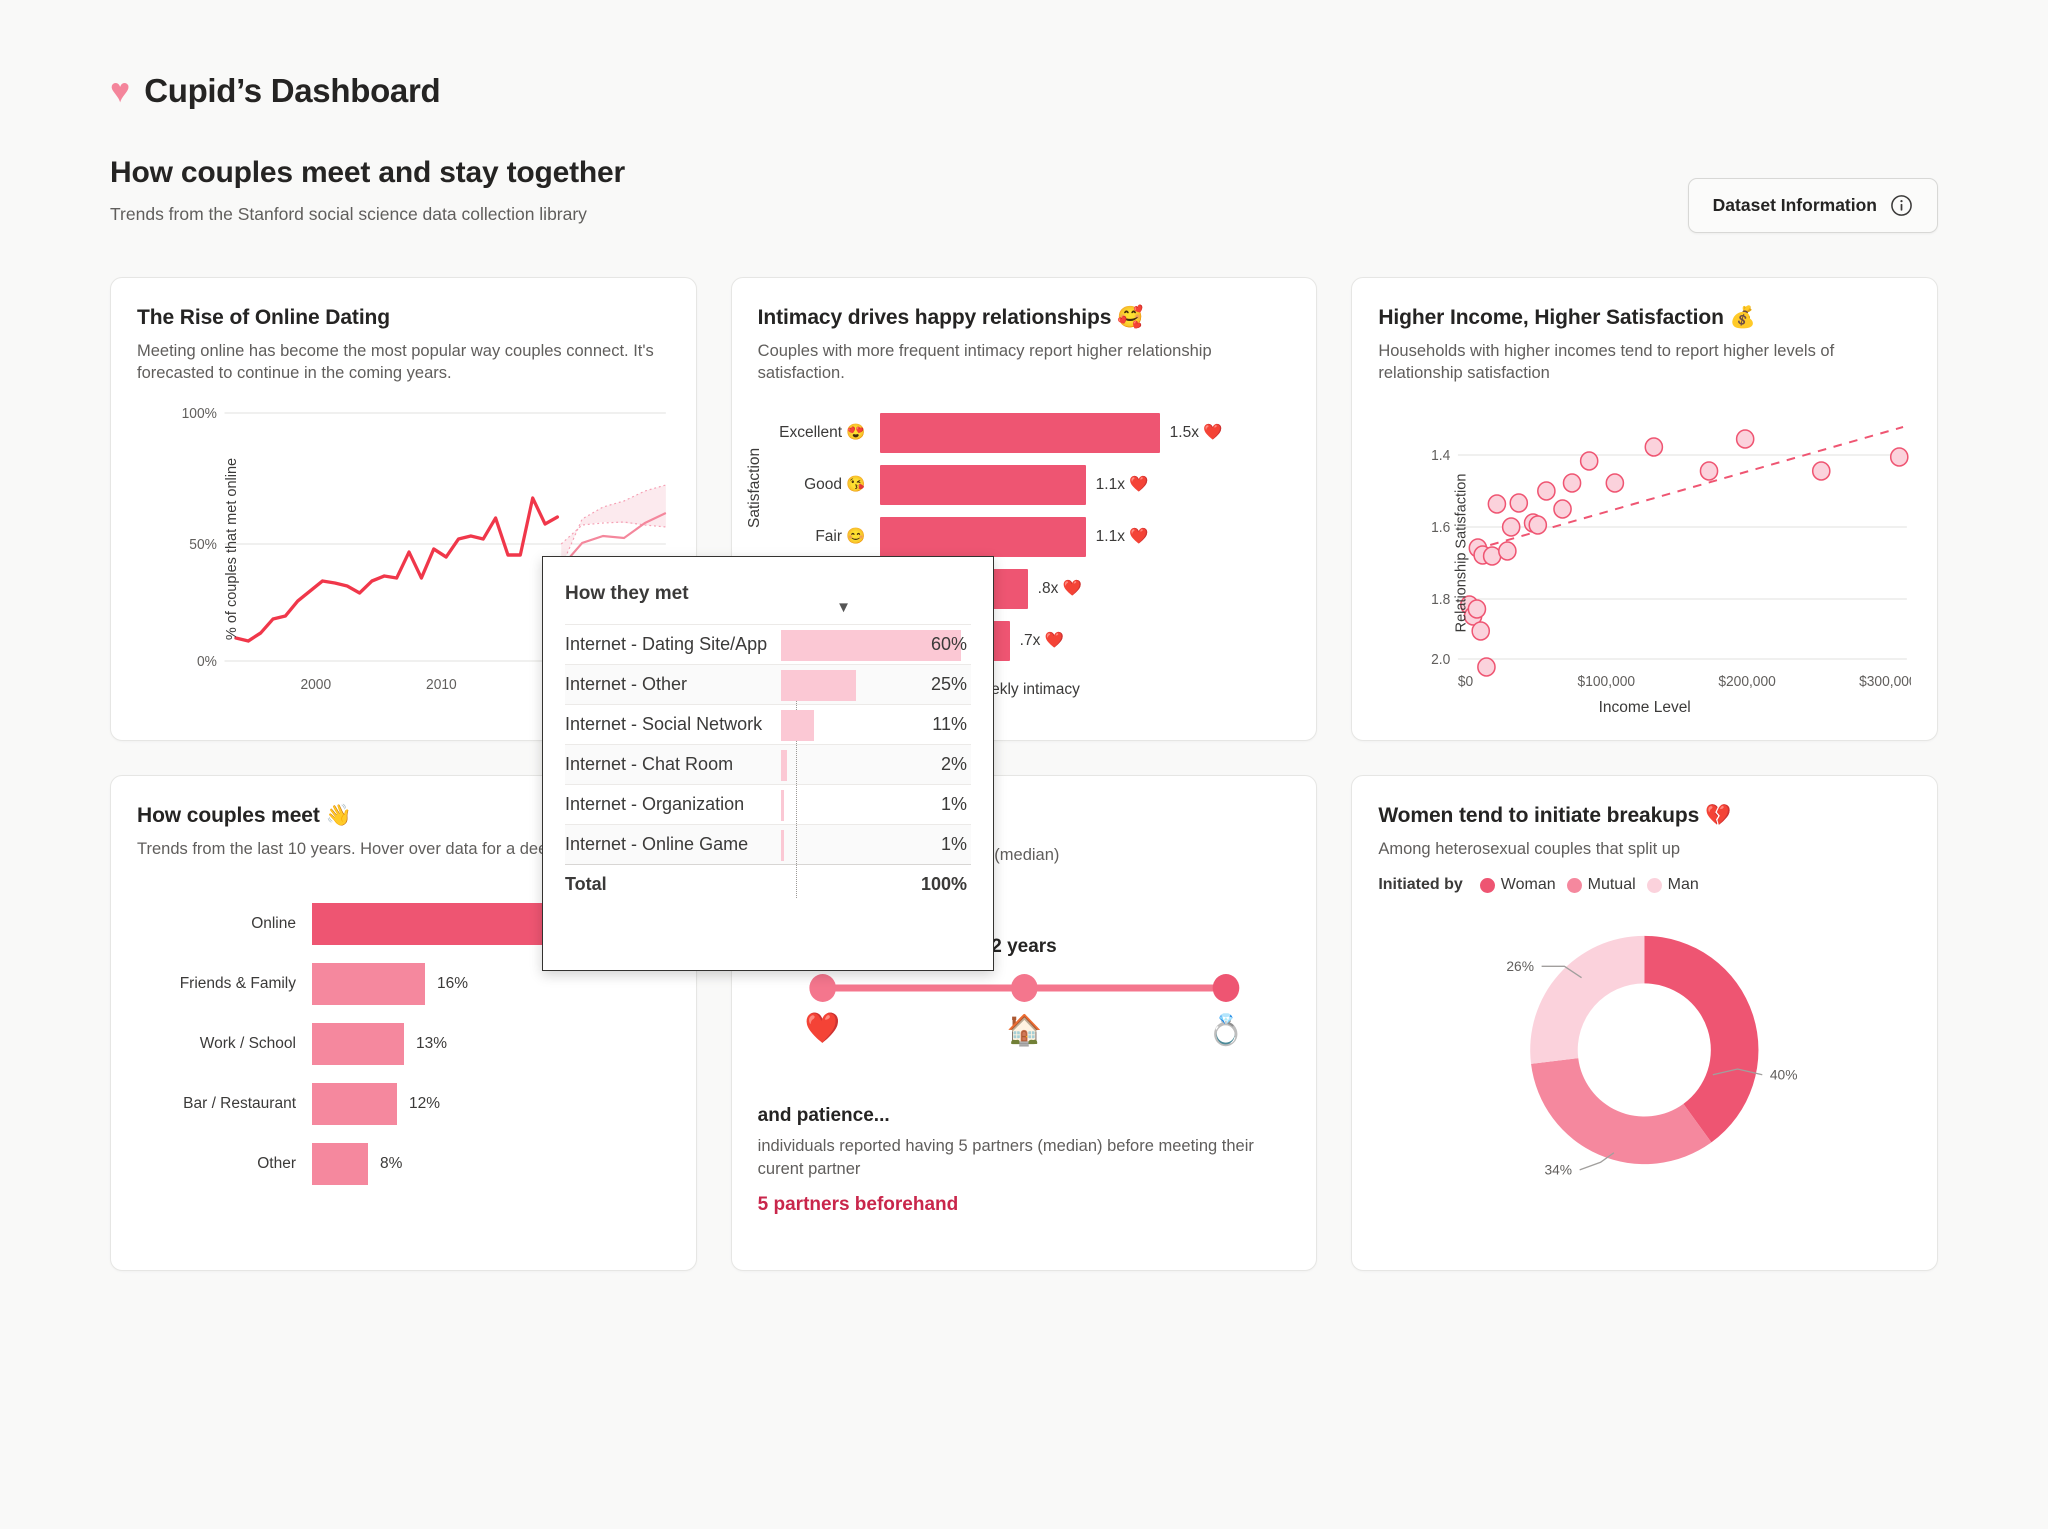 The image size is (2048, 1529). I want to click on bar-value: 16%, so click(453, 984).